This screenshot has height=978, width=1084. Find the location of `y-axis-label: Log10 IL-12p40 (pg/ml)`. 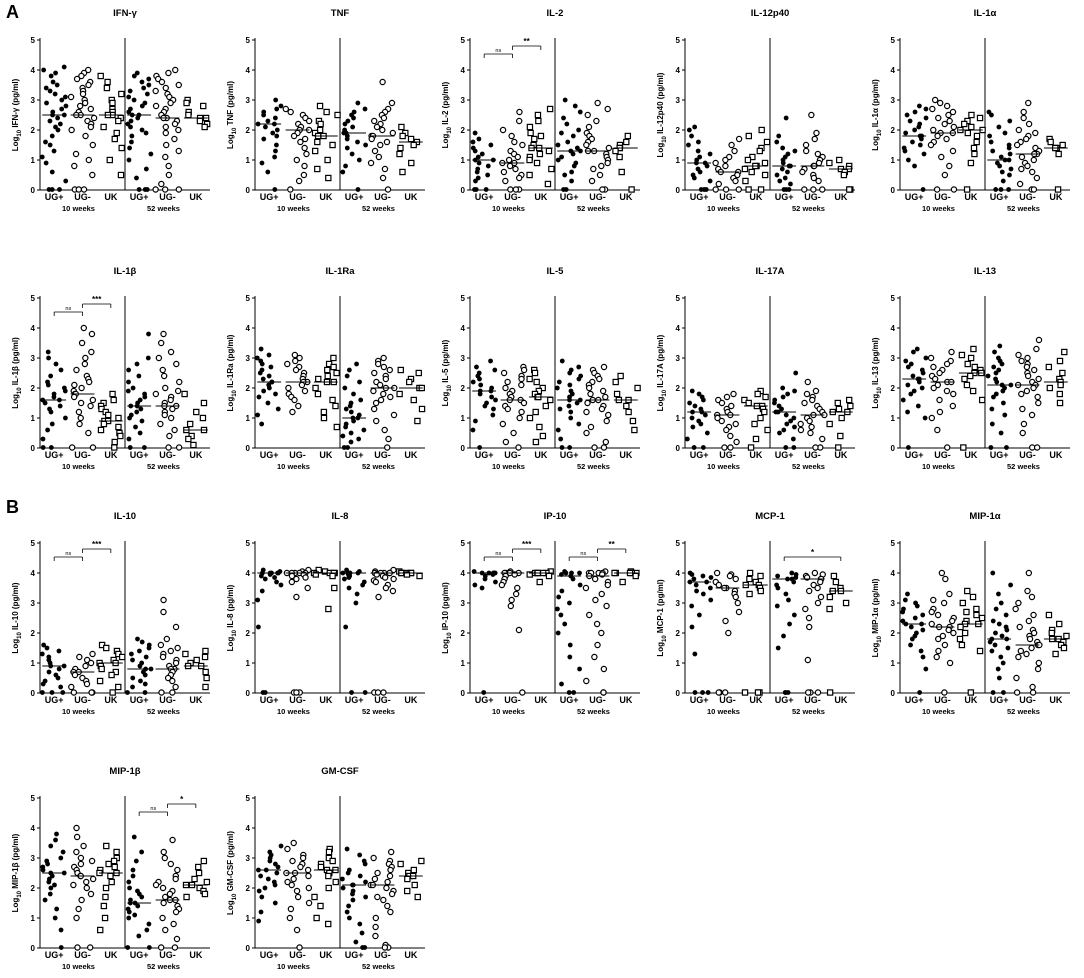

y-axis-label: Log10 IL-12p40 (pg/ml) is located at coordinates (662, 114).